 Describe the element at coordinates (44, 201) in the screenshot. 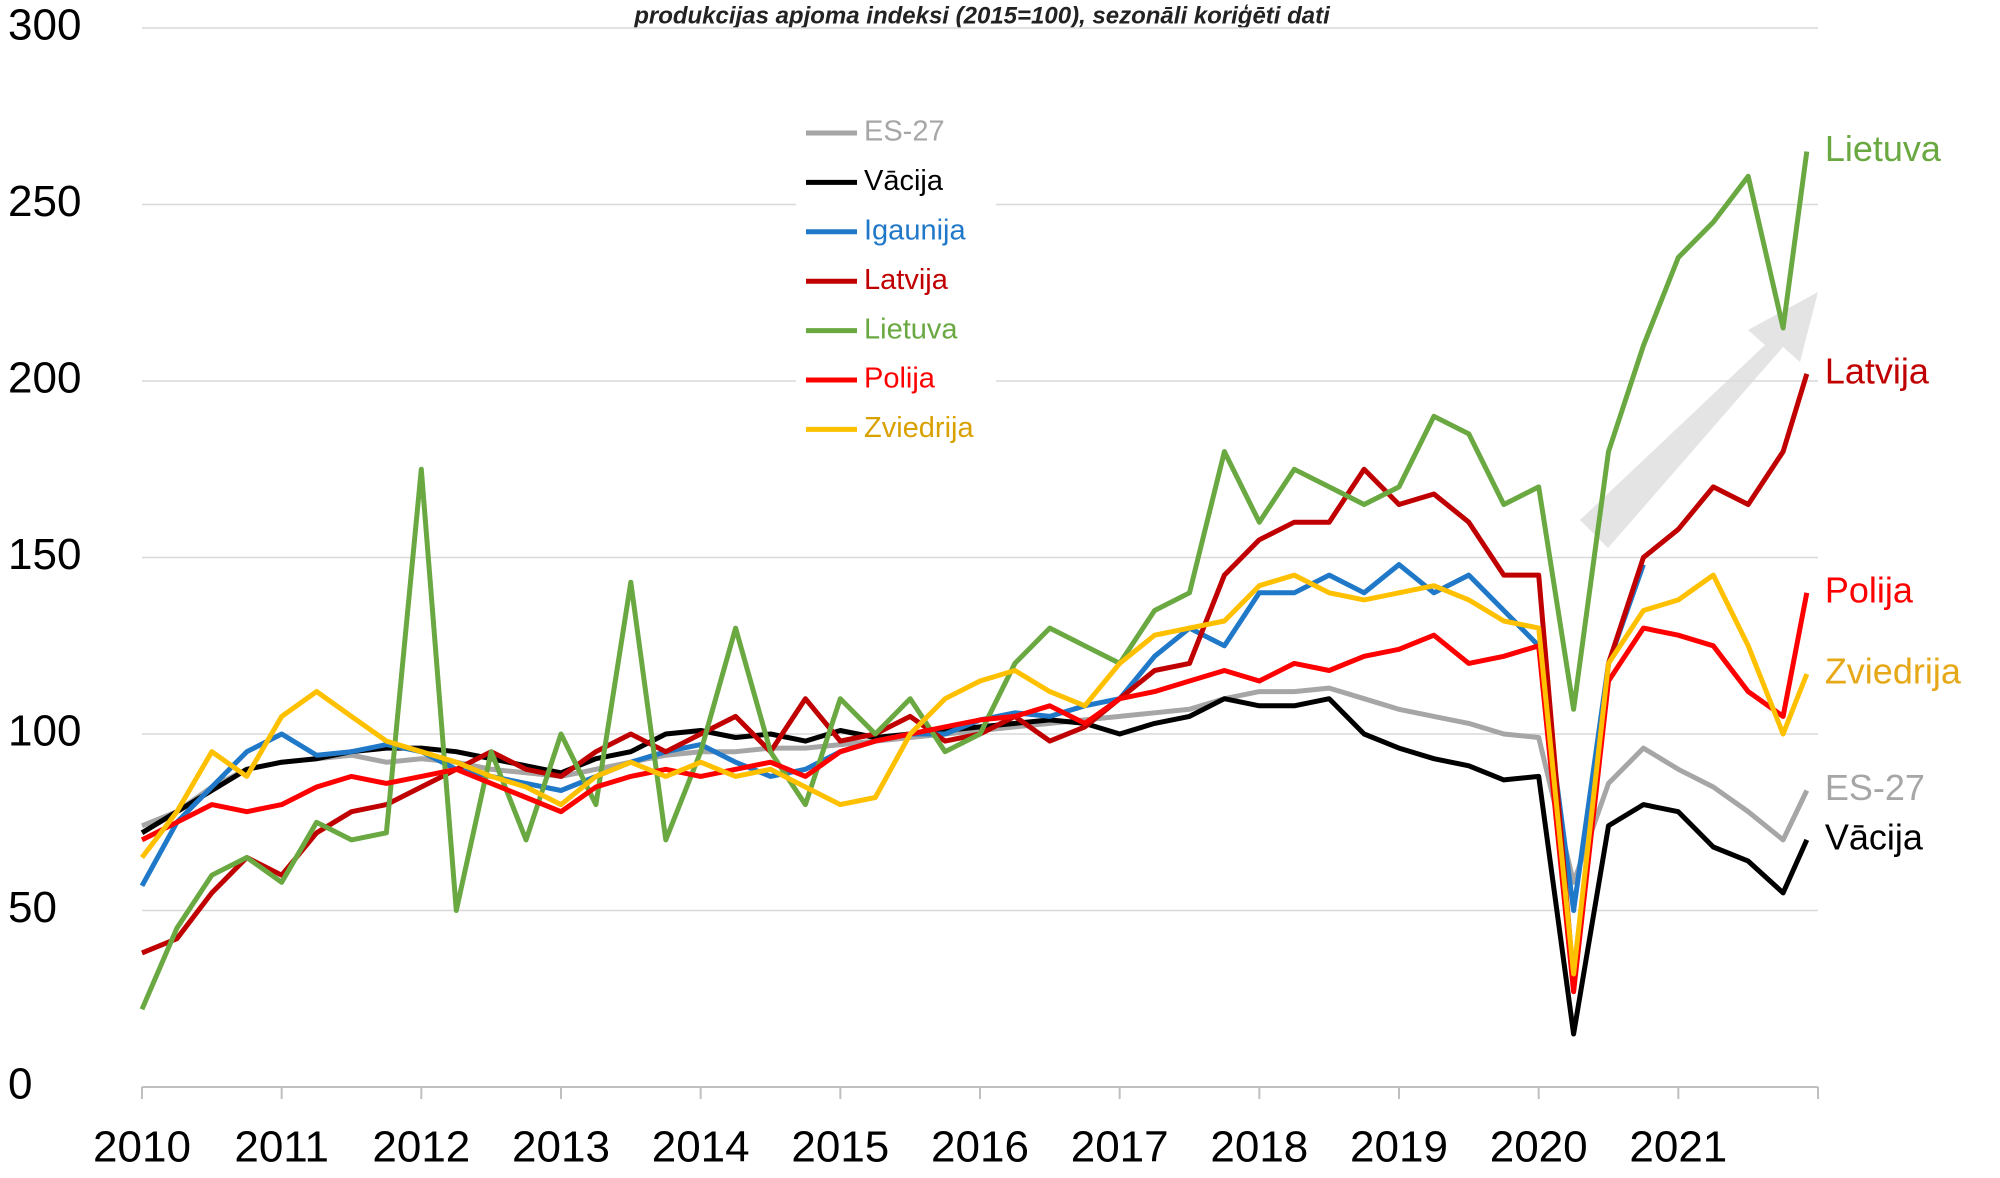

I see `y-tick-label: 250` at that location.